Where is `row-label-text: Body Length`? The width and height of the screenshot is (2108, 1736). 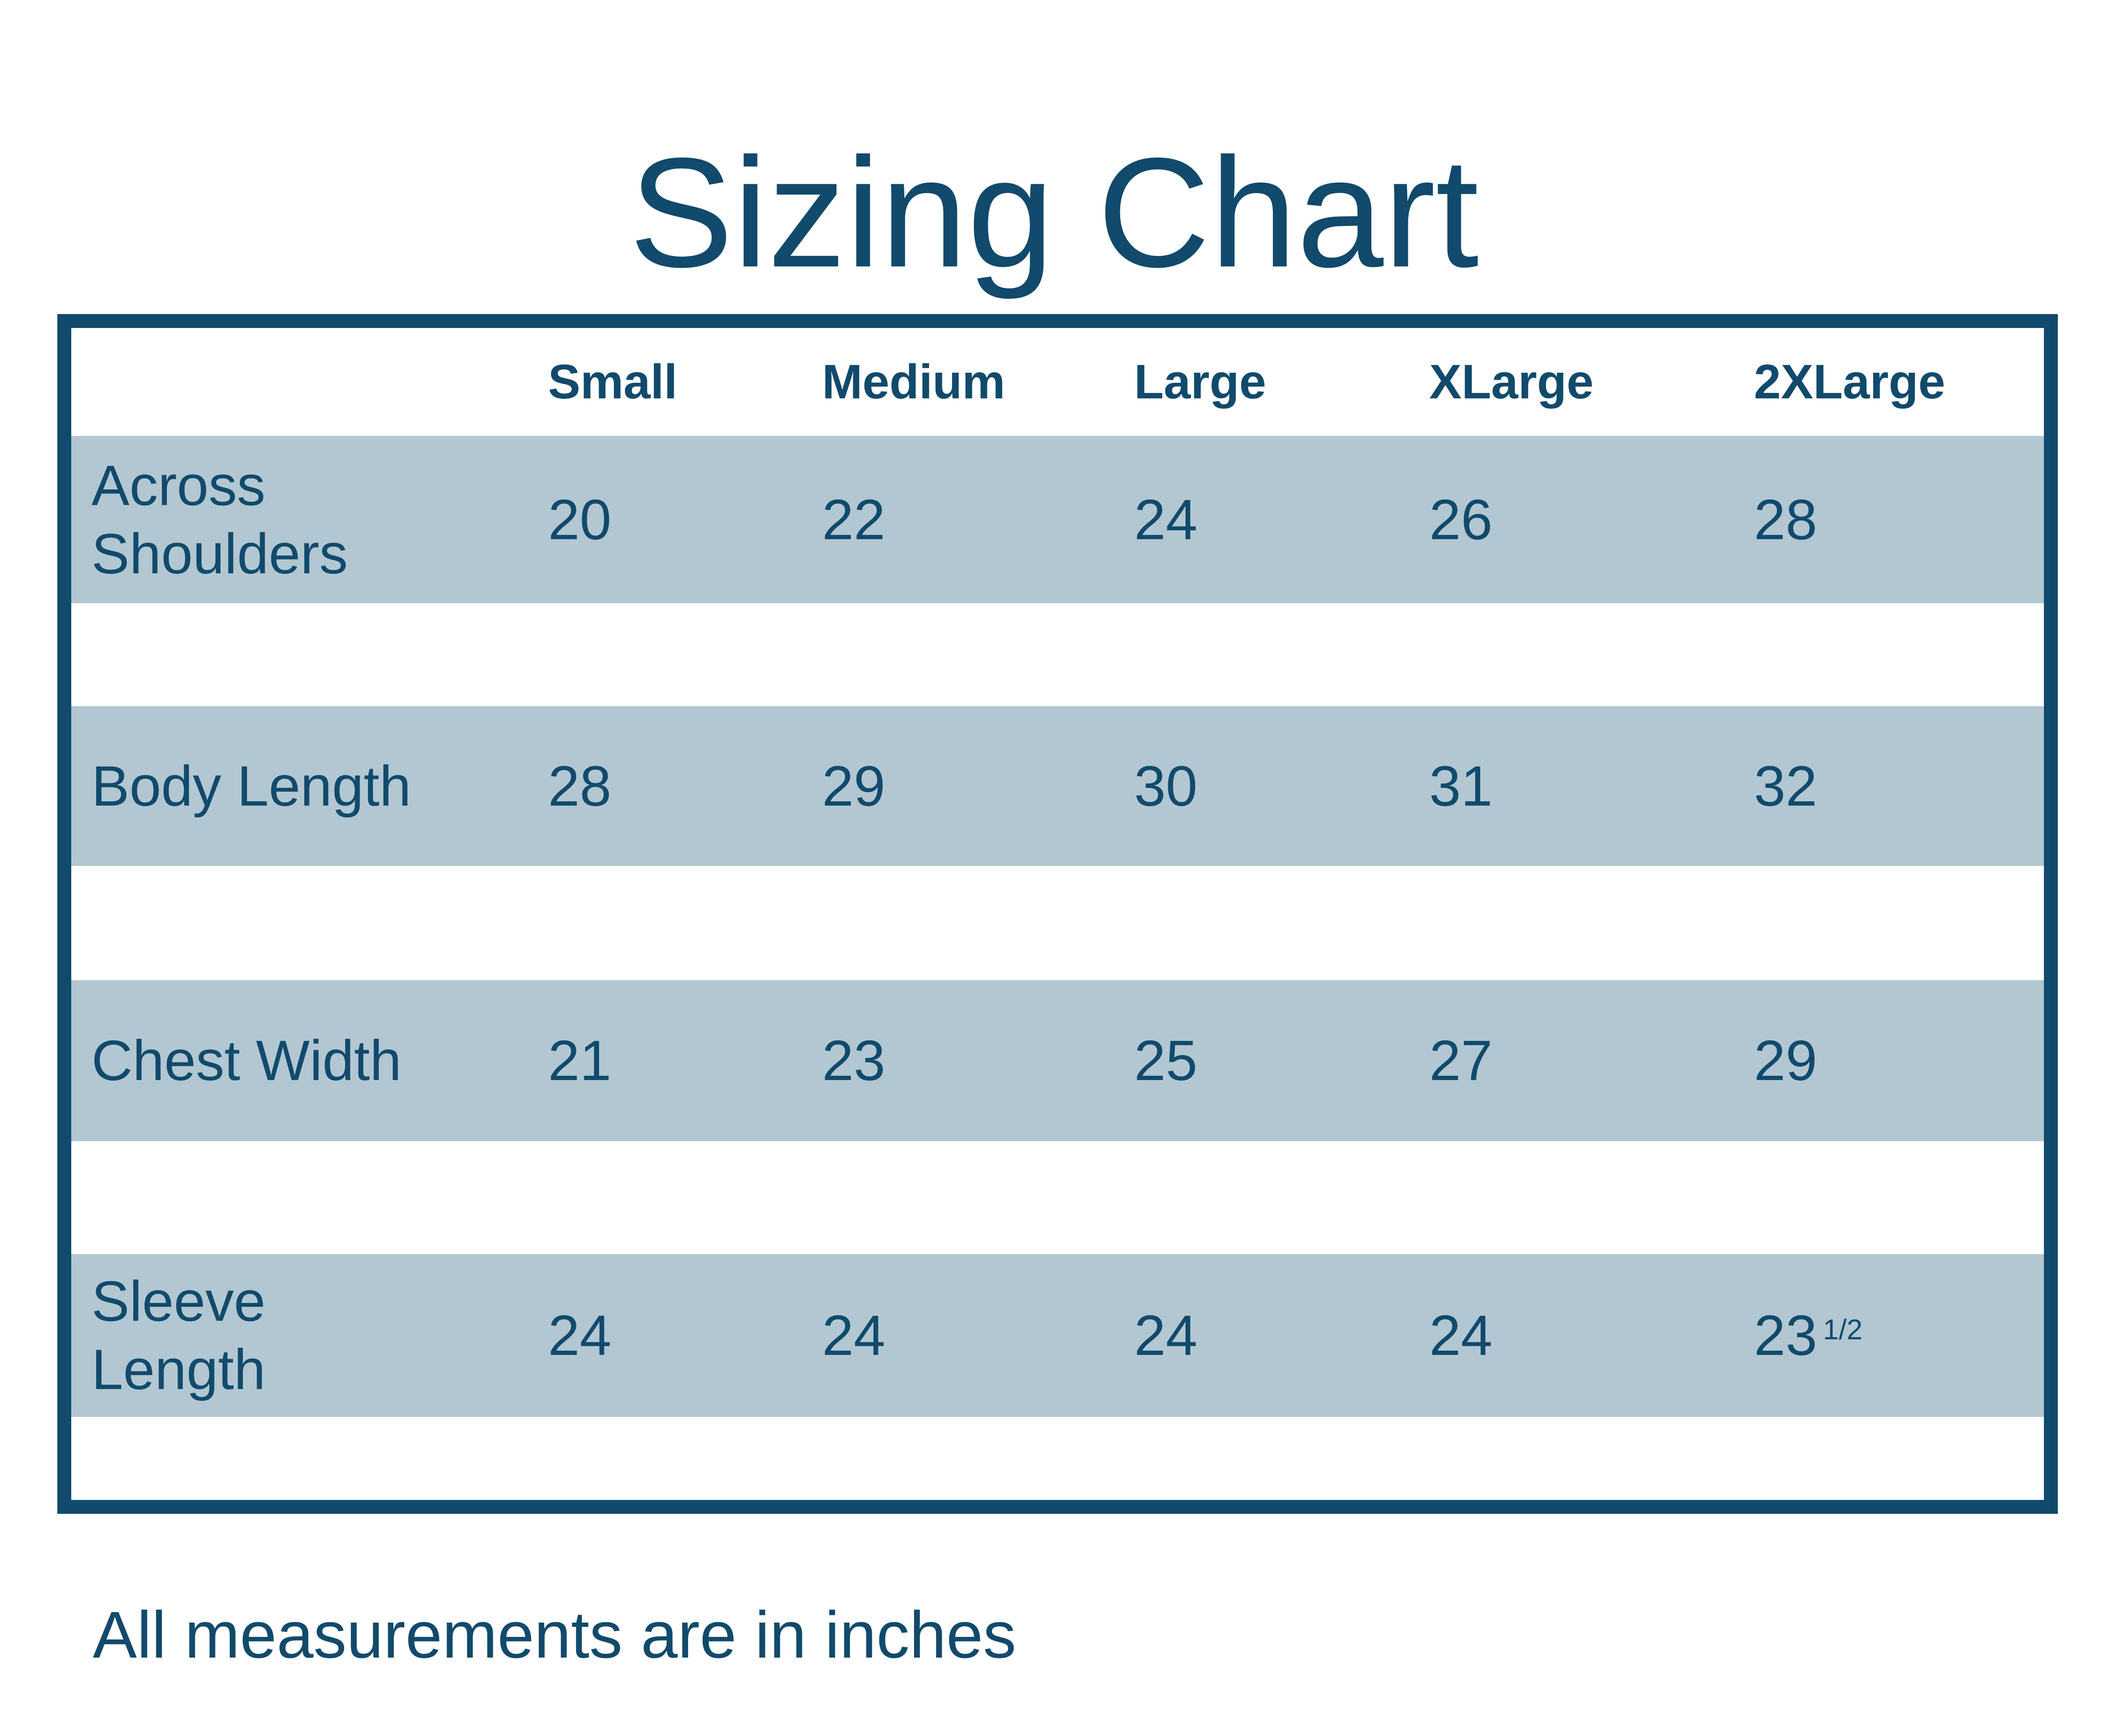
row-label-text: Body Length is located at coordinates (251, 786).